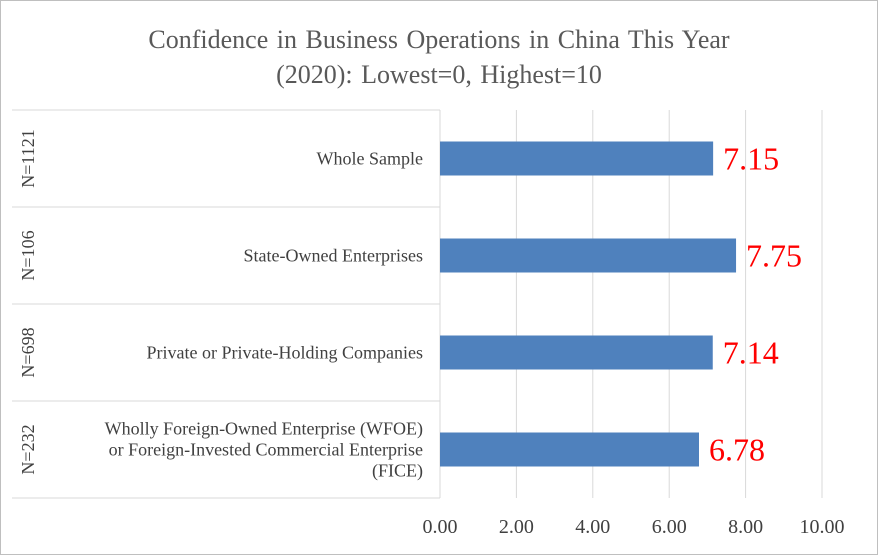 The image size is (878, 555). What do you see at coordinates (592, 527) in the screenshot?
I see `x-tick-label: 4.00` at bounding box center [592, 527].